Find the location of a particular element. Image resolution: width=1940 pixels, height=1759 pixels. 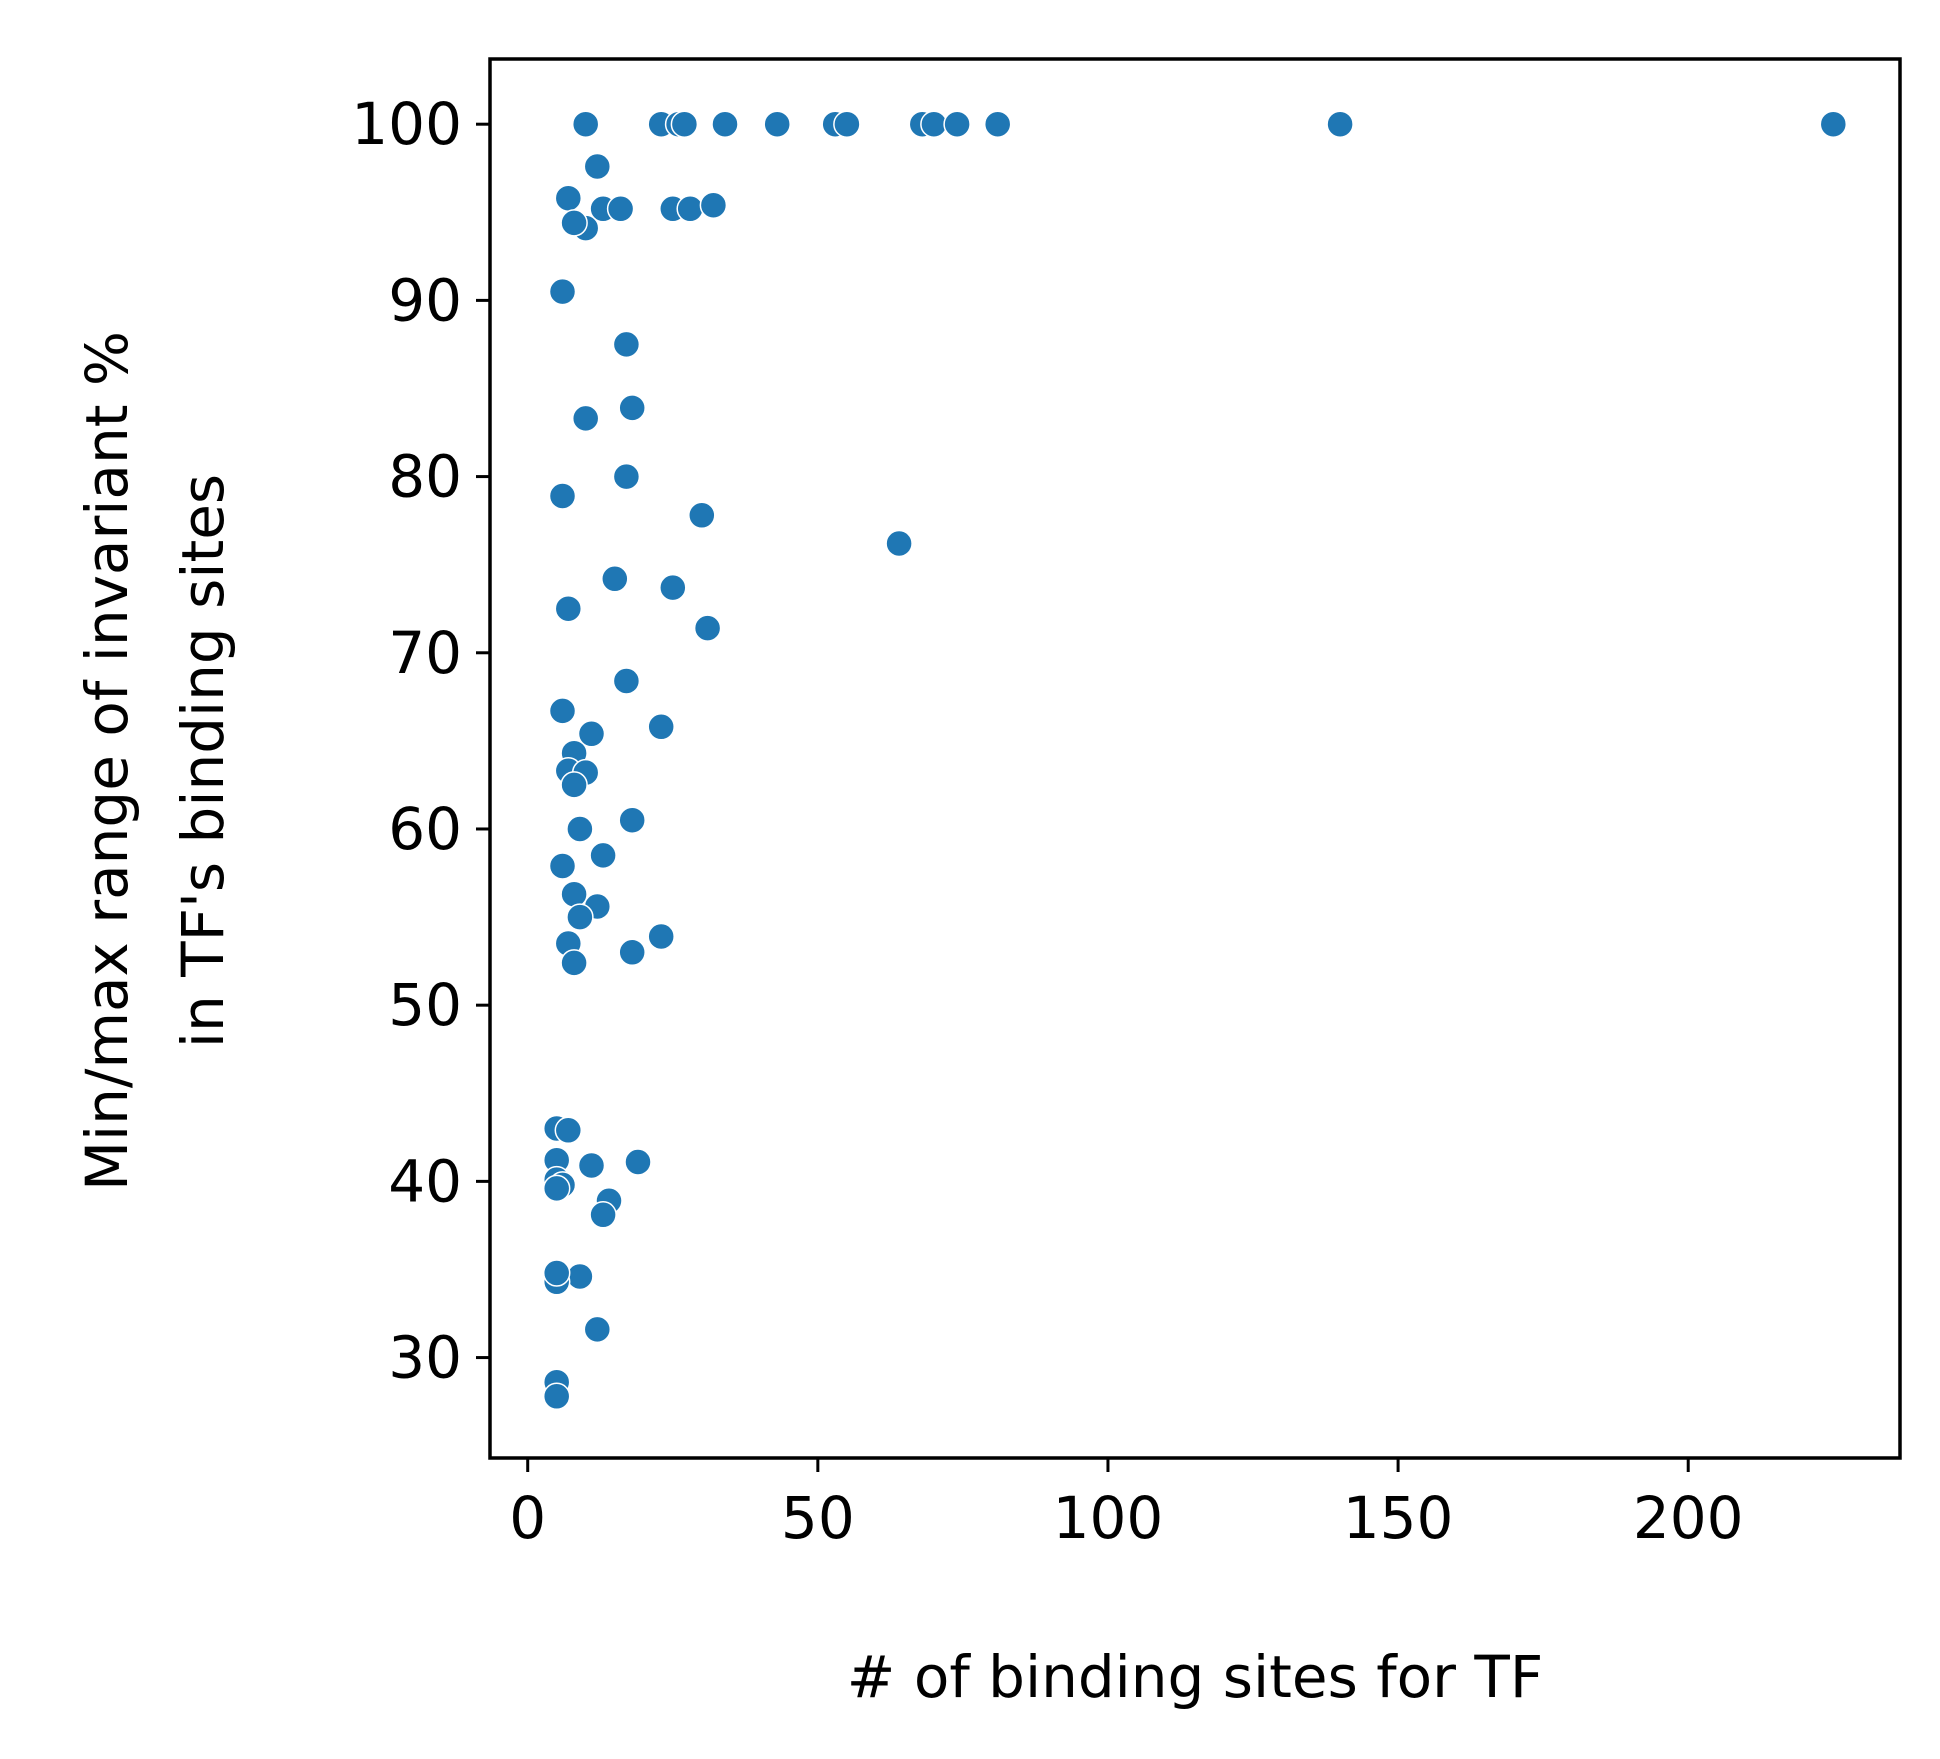

y-tick-label: 60 is located at coordinates (425, 829).